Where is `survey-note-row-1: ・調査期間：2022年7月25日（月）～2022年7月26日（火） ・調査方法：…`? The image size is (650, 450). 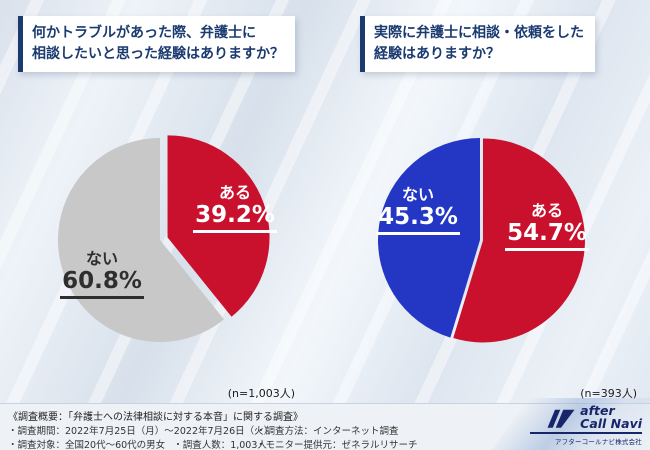
survey-note-row-1: ・調査期間：2022年7月25日（月）～2022年7月26日（火） ・調査方法：… is located at coordinates (325, 432).